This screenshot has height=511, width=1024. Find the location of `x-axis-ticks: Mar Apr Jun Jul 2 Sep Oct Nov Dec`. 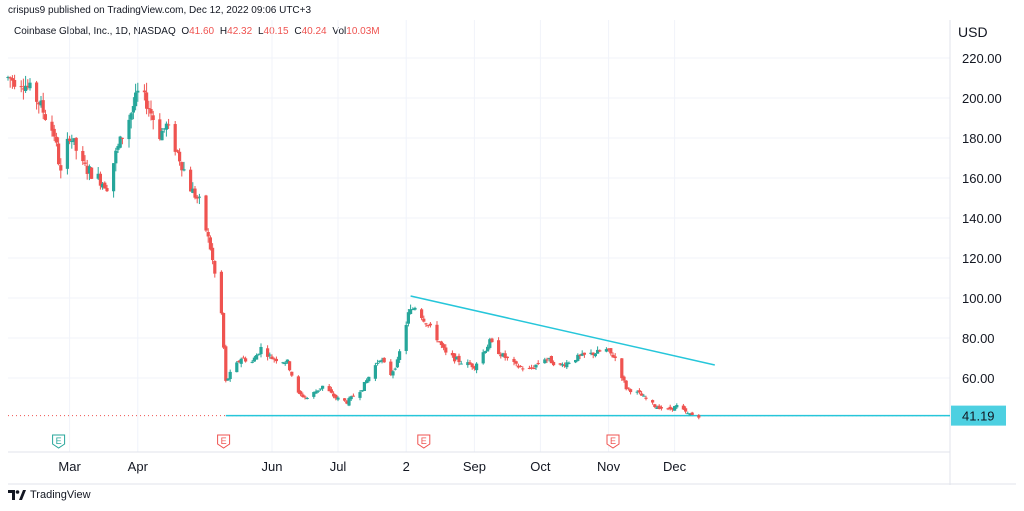

x-axis-ticks: Mar Apr Jun Jul 2 Sep Oct Nov Dec is located at coordinates (372, 466).